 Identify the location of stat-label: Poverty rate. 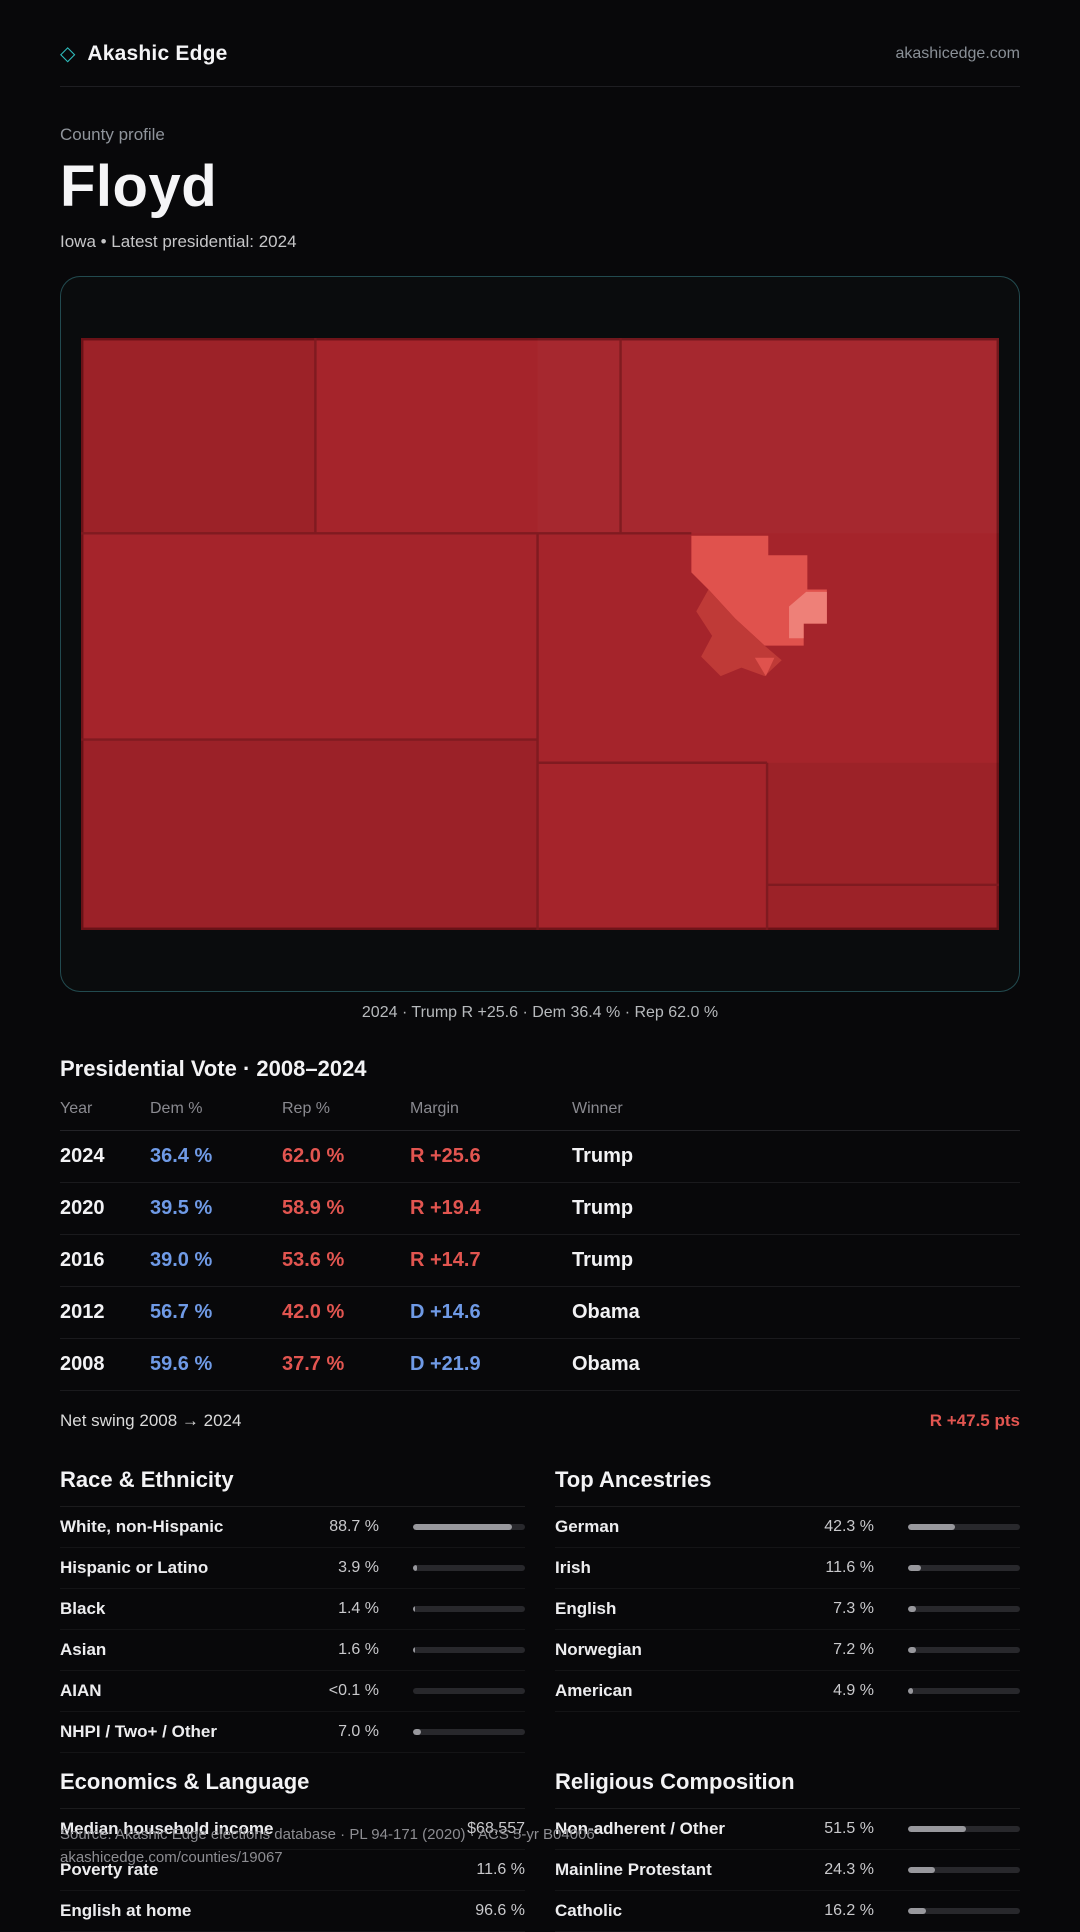
(109, 1869).